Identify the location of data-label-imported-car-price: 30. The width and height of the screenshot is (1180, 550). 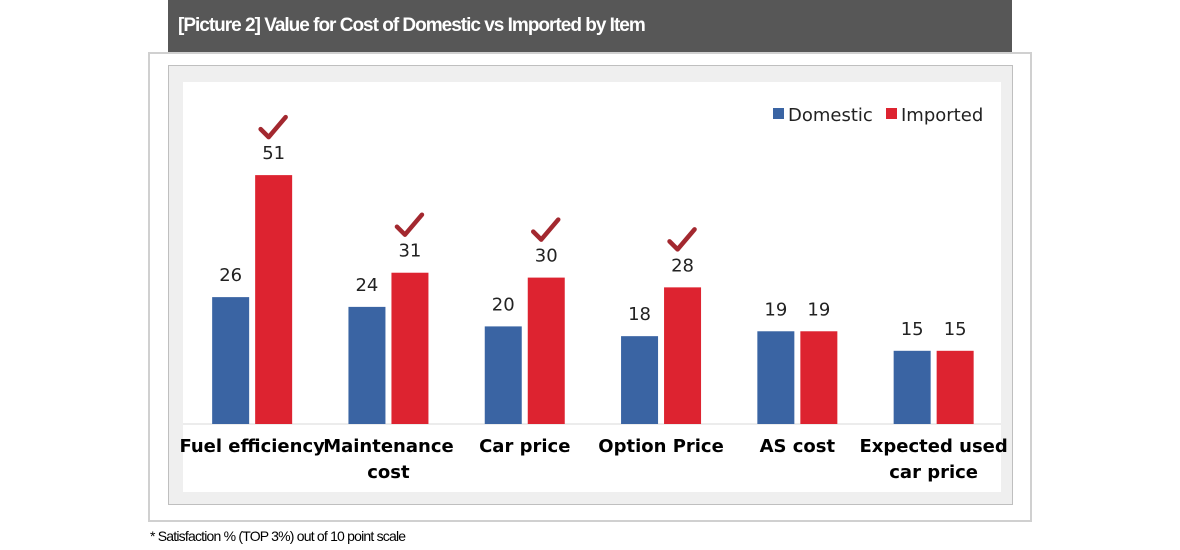
(546, 256).